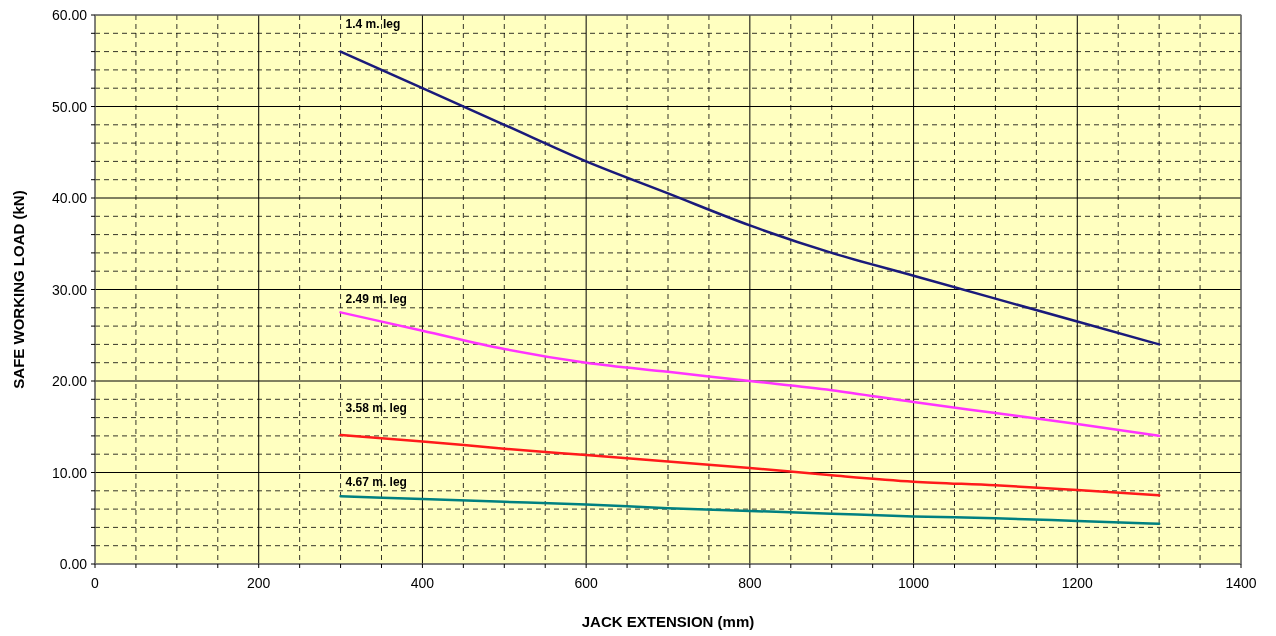 Image resolution: width=1276 pixels, height=636 pixels. Describe the element at coordinates (73, 564) in the screenshot. I see `y-tick-label: 0.00` at that location.